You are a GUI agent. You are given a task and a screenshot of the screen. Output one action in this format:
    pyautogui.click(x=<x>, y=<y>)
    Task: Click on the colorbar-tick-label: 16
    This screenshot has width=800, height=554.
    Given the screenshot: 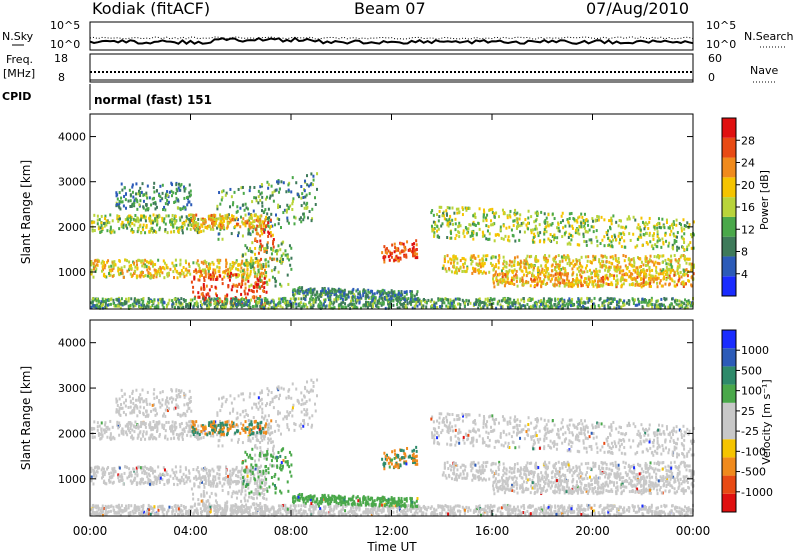 What is the action you would take?
    pyautogui.click(x=748, y=207)
    